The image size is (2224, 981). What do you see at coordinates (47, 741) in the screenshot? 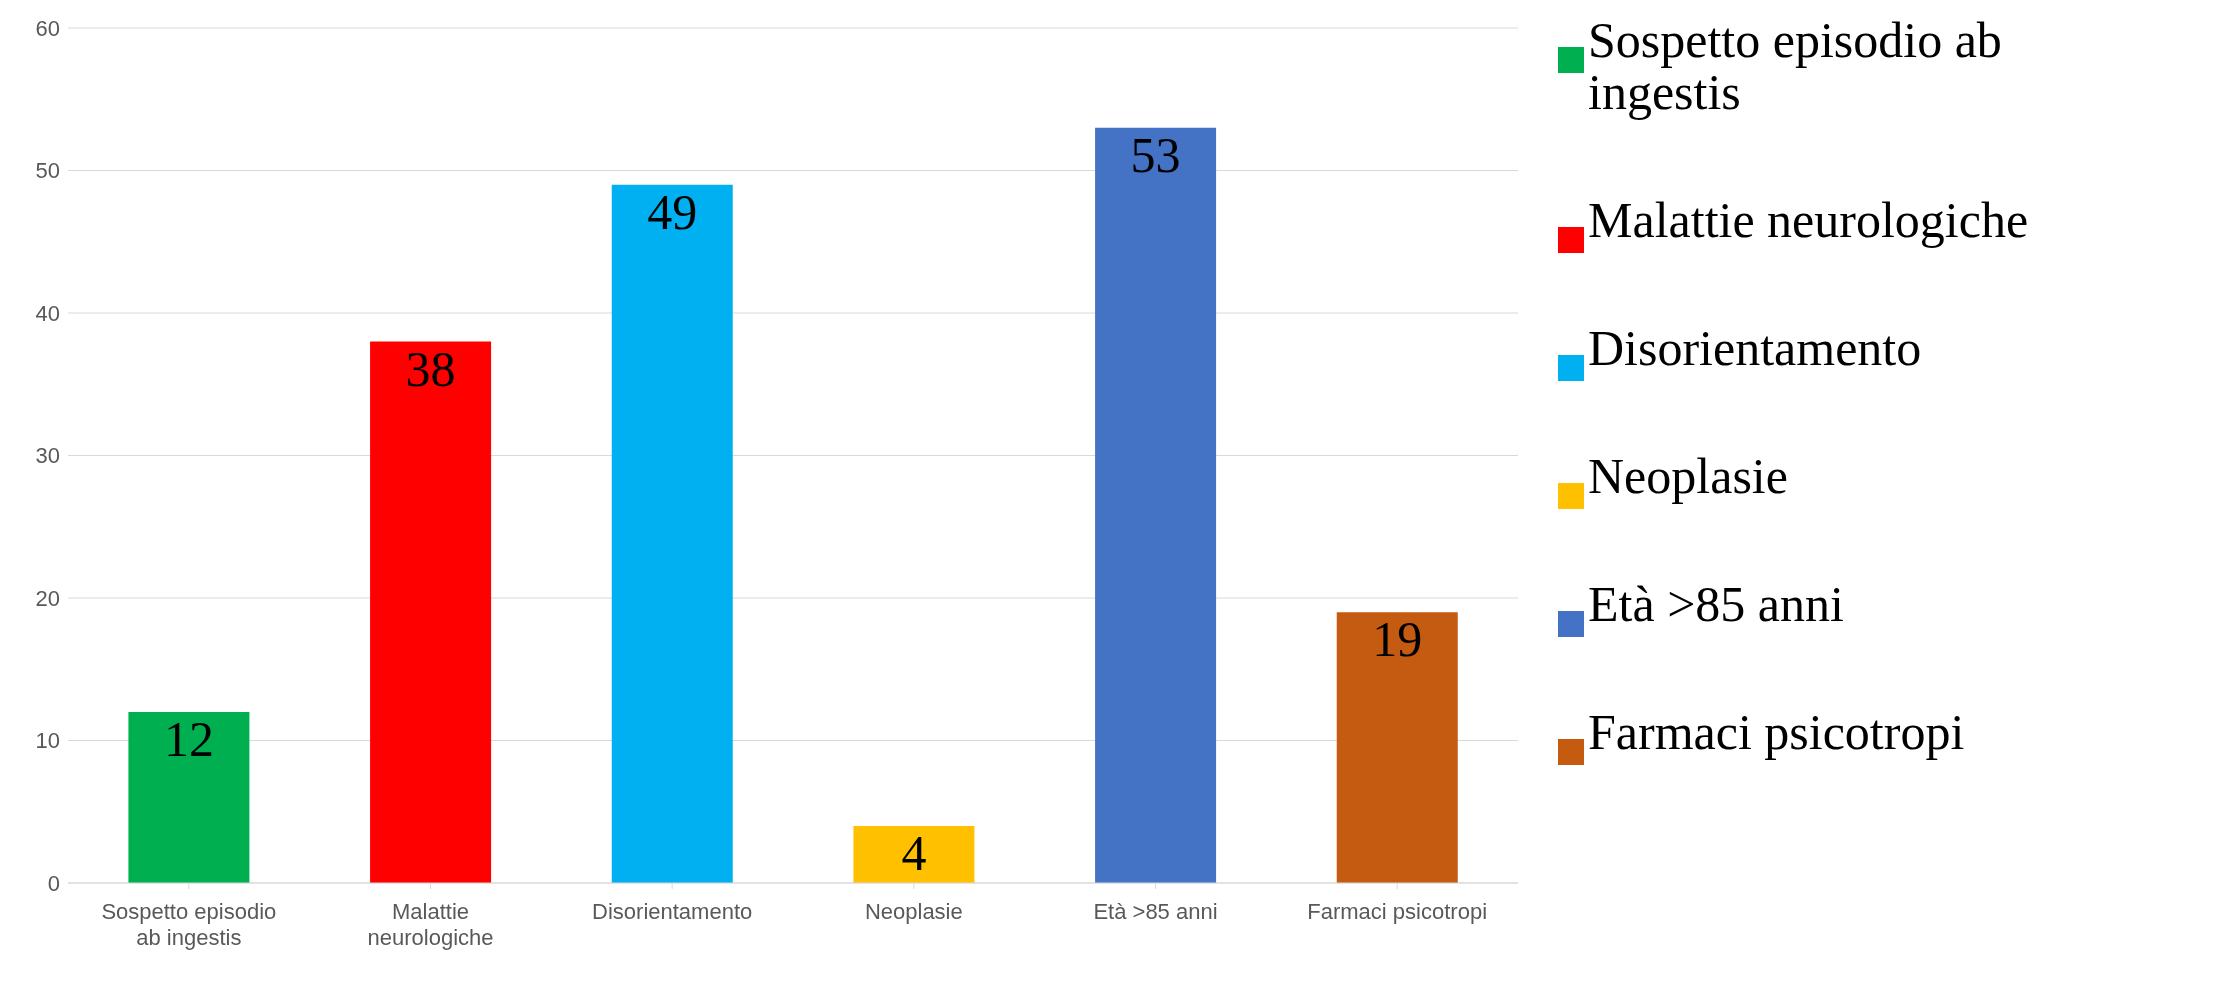
I see `y-tick-label: 10` at bounding box center [47, 741].